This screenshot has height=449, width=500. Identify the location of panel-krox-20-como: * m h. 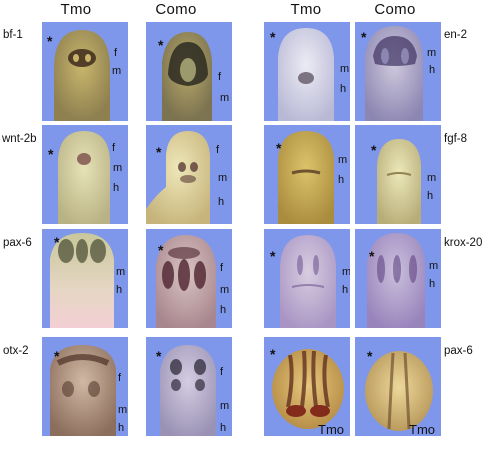
(398, 278).